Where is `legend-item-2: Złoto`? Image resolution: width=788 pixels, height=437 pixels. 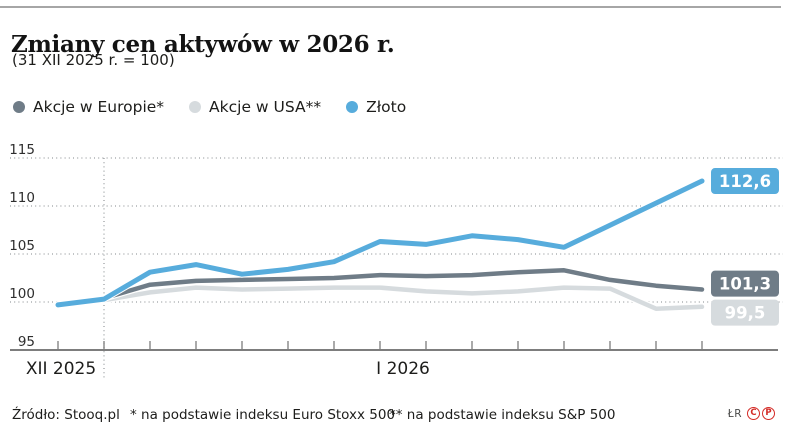
legend-item-2: Złoto is located at coordinates (376, 107).